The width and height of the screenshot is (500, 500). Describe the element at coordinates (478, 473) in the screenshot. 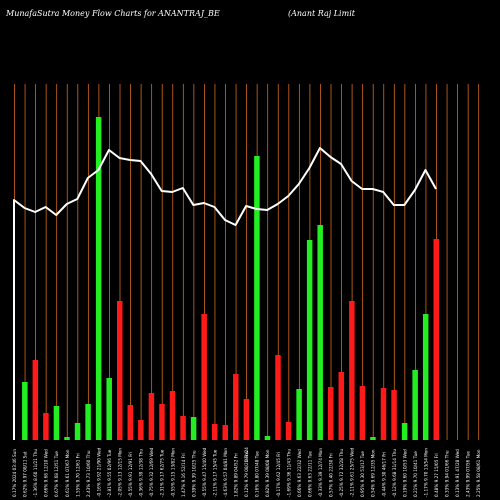

I see `x-tick-label: 2.25% 9.58 08/61 Mon` at that location.